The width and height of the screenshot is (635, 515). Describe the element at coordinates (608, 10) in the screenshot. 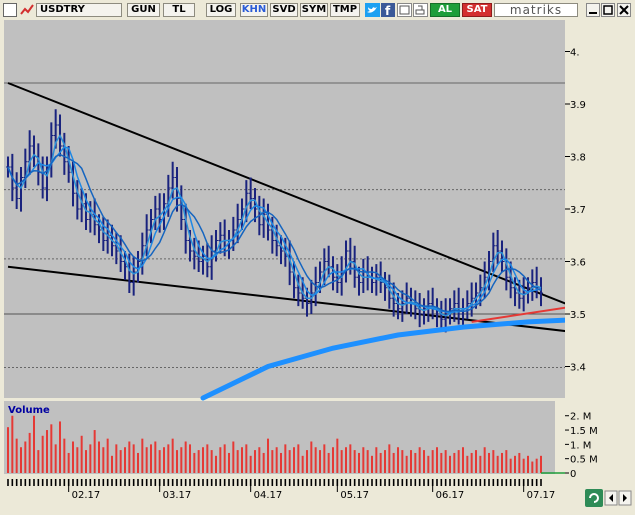

I see `maximize-icon` at that location.